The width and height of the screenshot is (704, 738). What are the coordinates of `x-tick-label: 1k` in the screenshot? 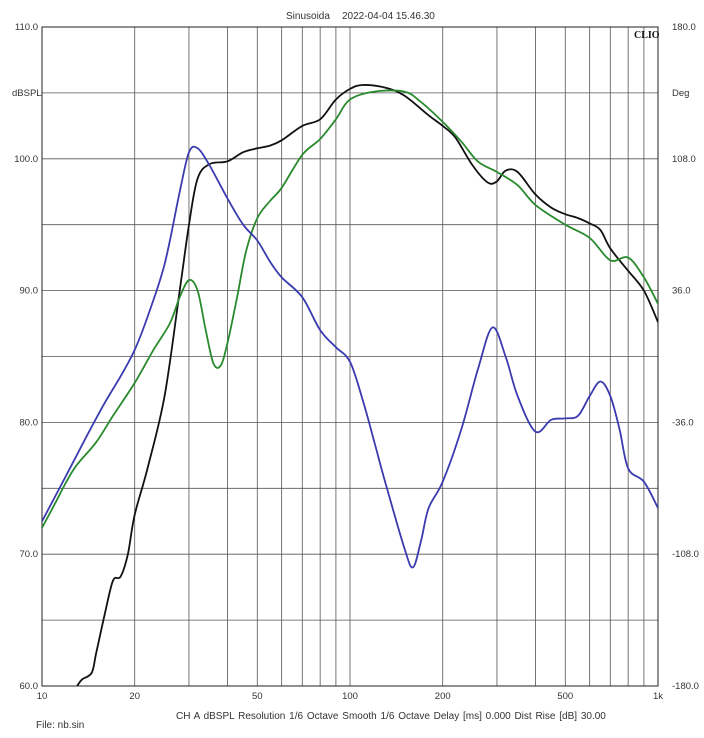 It's located at (658, 696).